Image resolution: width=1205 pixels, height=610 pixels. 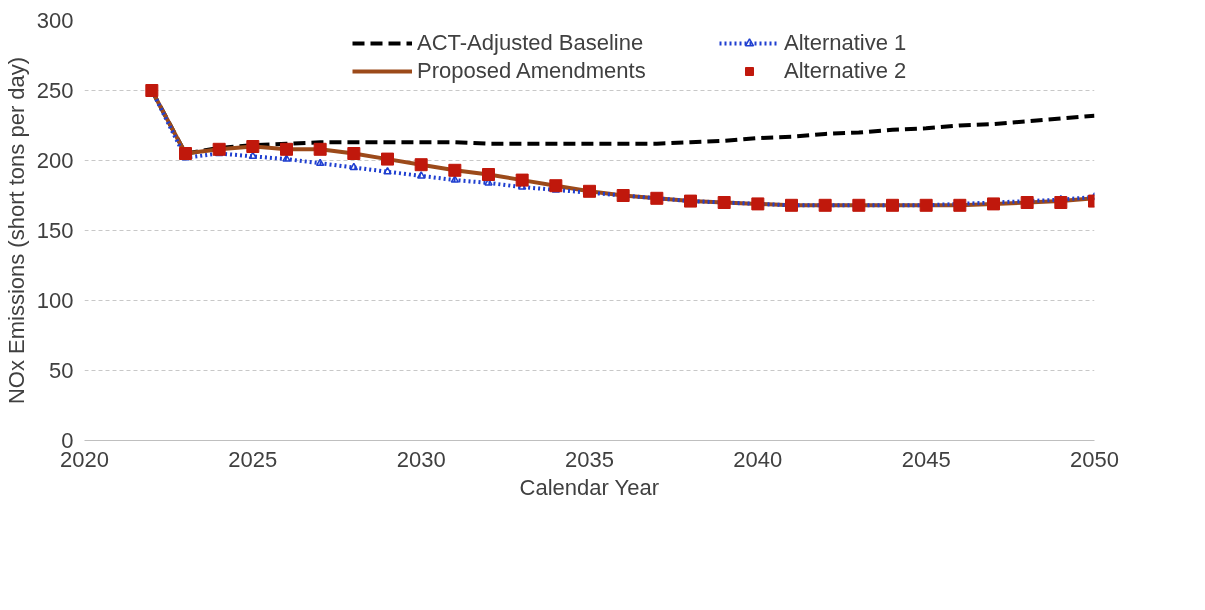 I want to click on y-tick-label: 0, so click(x=67, y=440).